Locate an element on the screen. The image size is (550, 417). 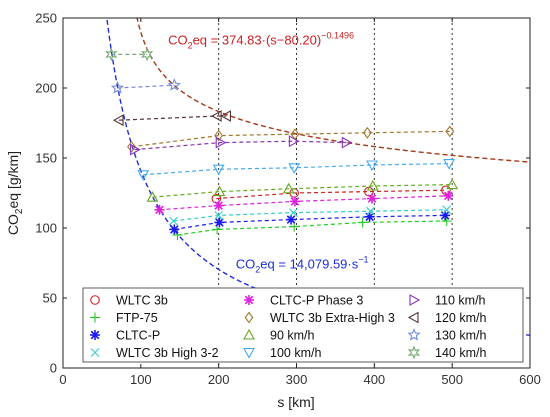
legend-entry: CLTC-P is located at coordinates (125, 336).